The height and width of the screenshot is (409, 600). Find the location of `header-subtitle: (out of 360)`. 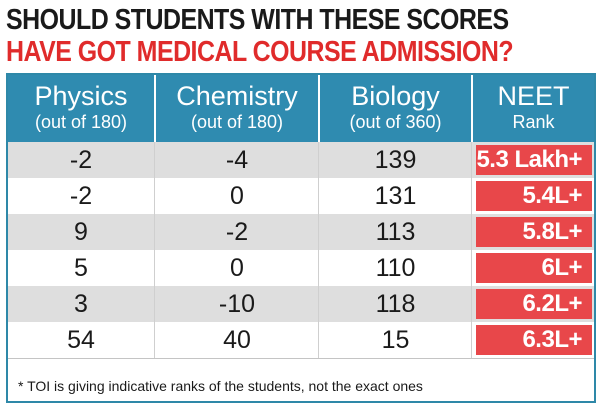

header-subtitle: (out of 360) is located at coordinates (395, 122).